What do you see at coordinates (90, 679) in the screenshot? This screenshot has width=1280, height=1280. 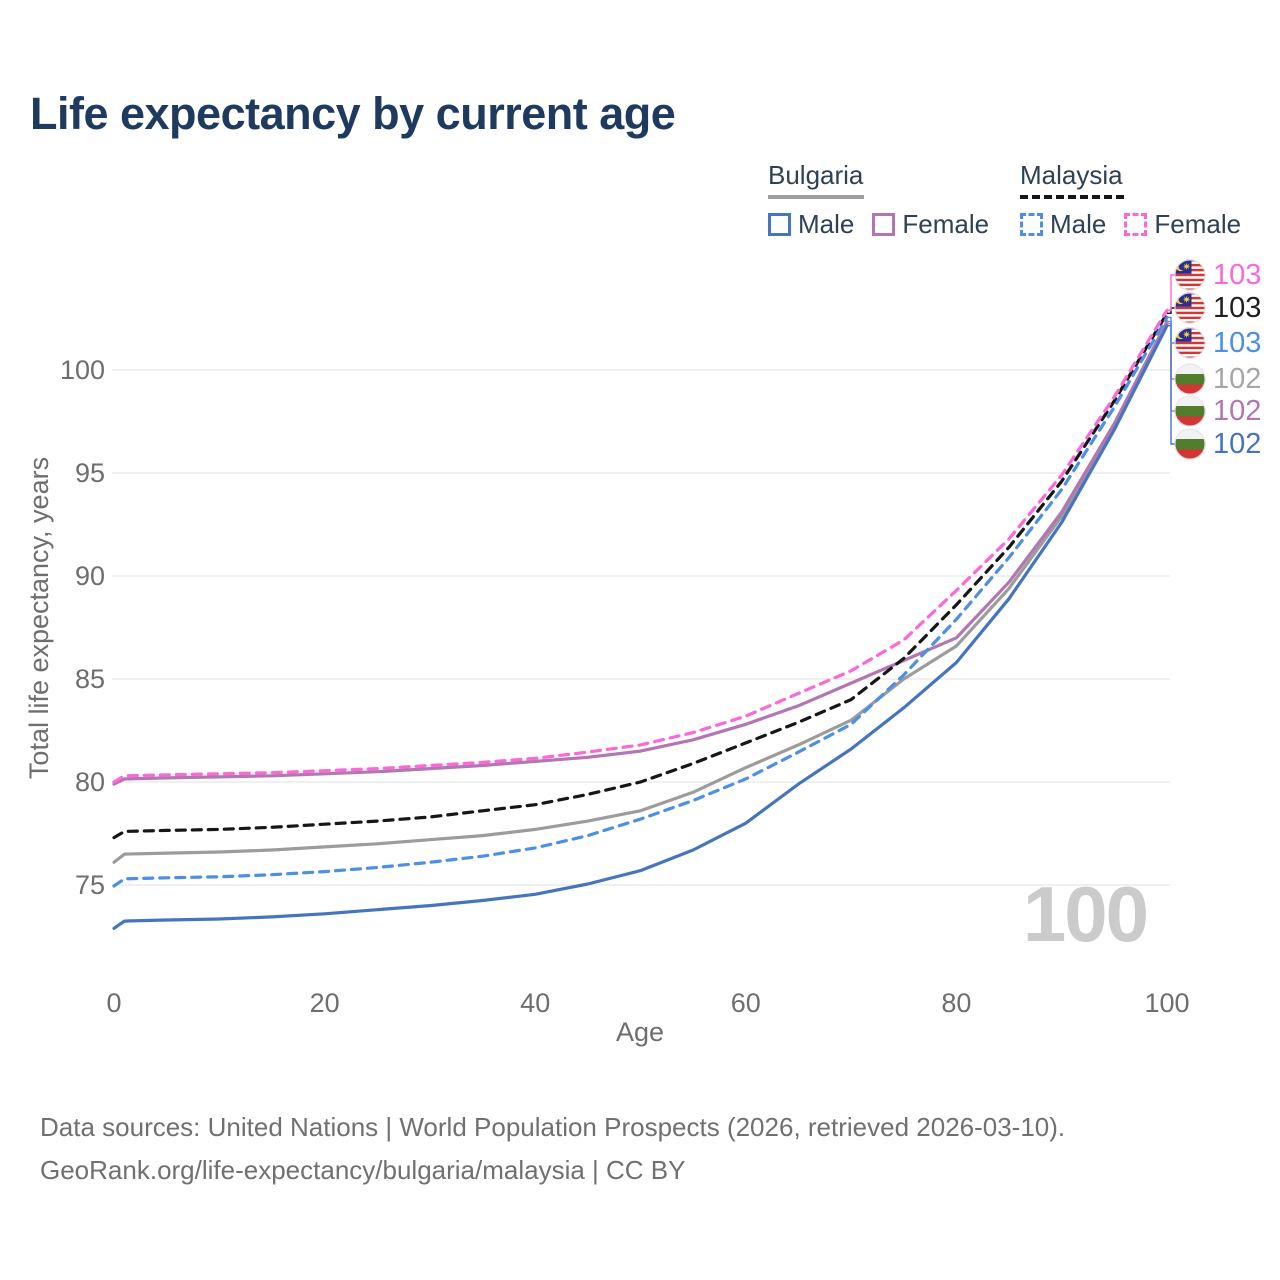 I see `y-tick-label-85: 85` at bounding box center [90, 679].